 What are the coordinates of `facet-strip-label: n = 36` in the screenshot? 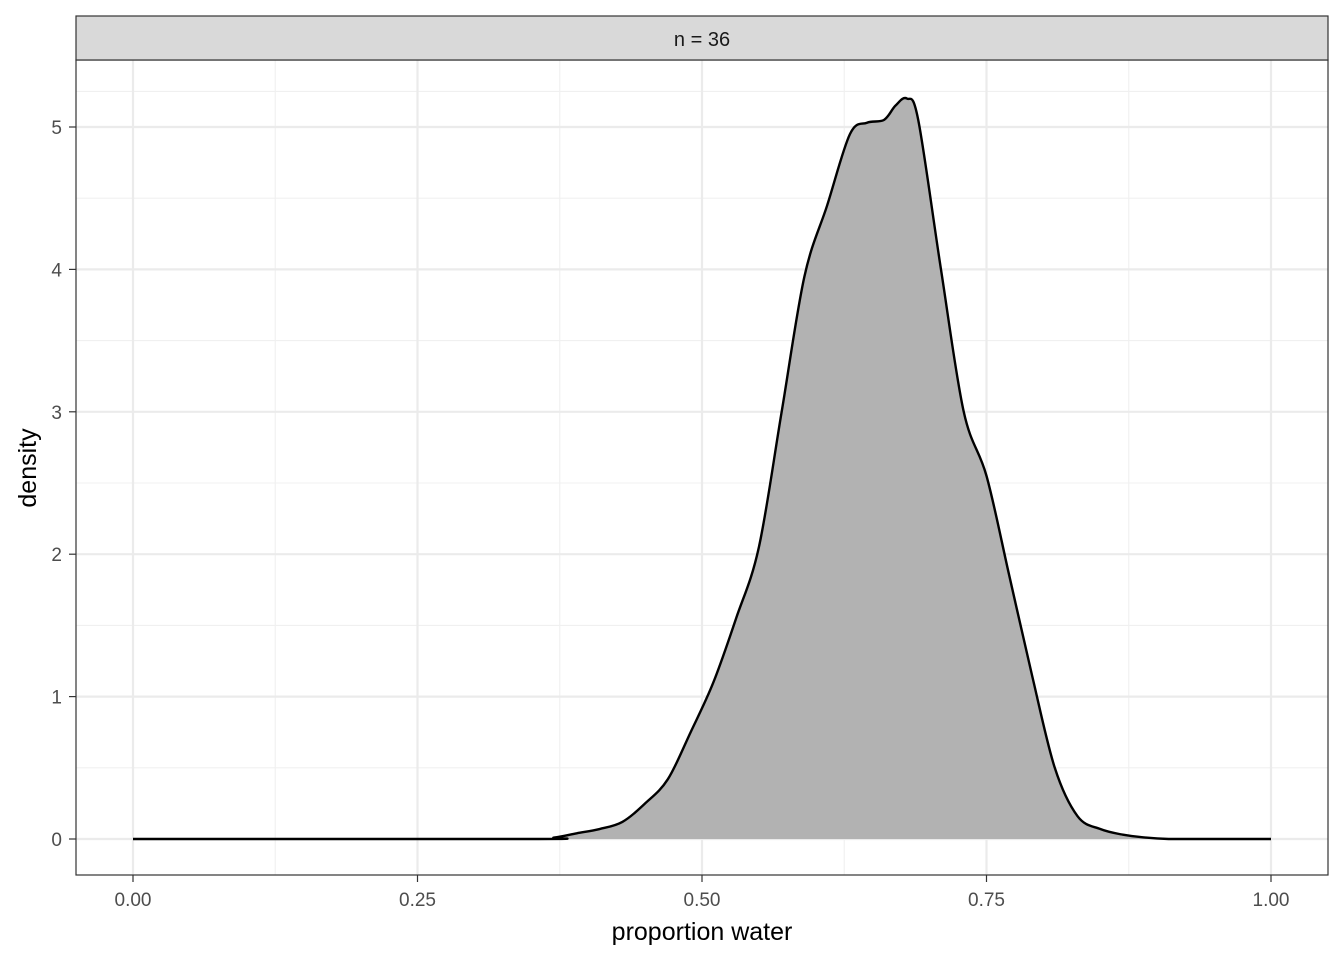 It's located at (702, 40).